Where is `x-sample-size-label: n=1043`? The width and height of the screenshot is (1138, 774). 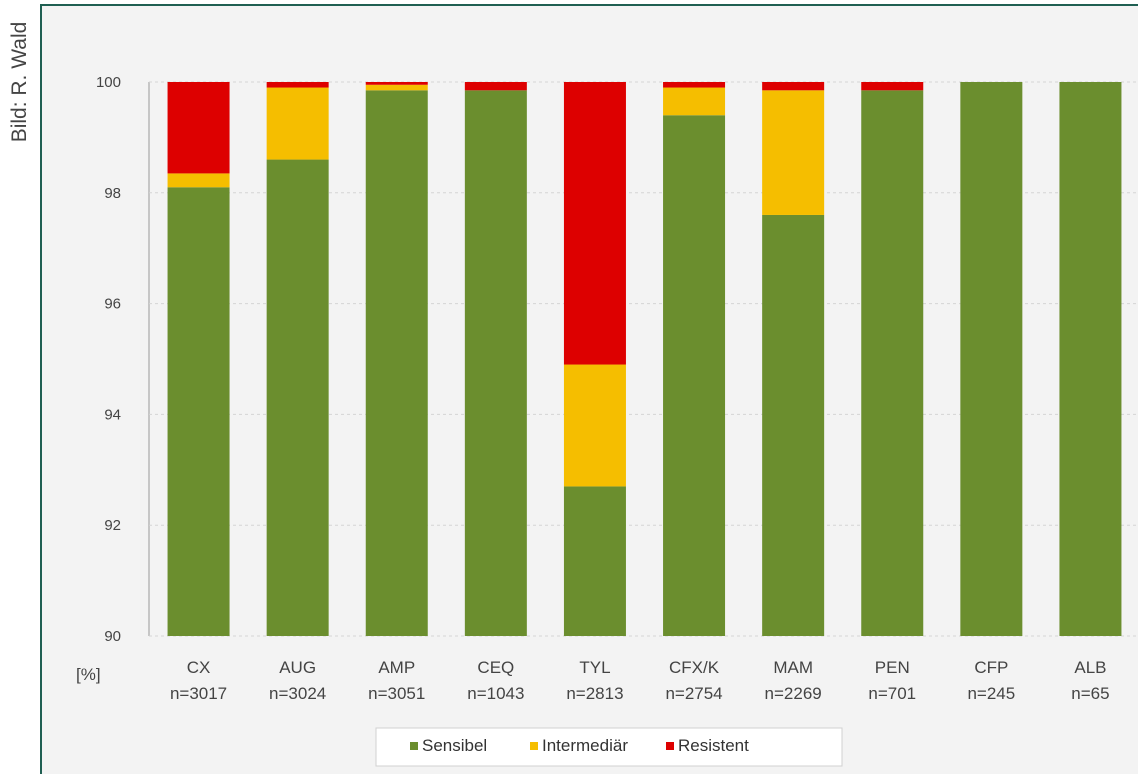
x-sample-size-label: n=1043 is located at coordinates (495, 693).